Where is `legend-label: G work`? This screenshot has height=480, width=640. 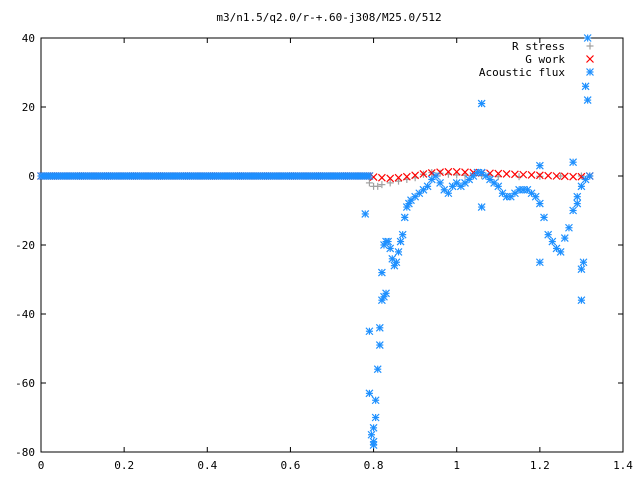 legend-label: G work is located at coordinates (545, 59).